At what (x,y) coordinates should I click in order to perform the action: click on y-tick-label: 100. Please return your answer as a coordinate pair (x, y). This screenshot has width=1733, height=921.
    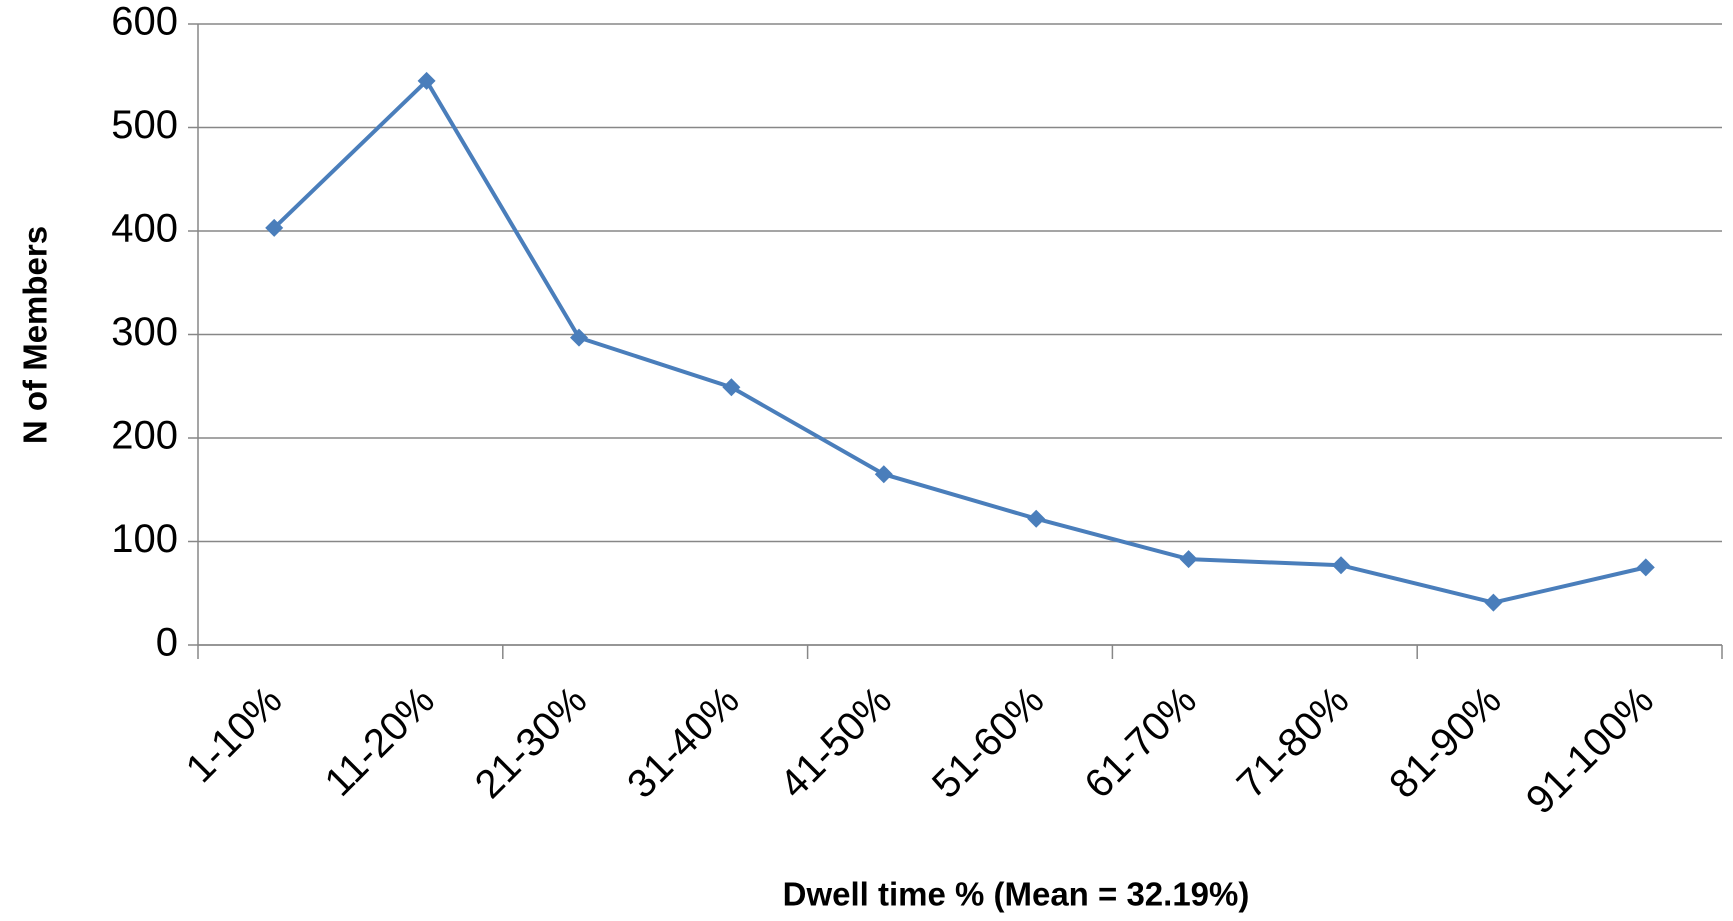
    Looking at the image, I should click on (144, 539).